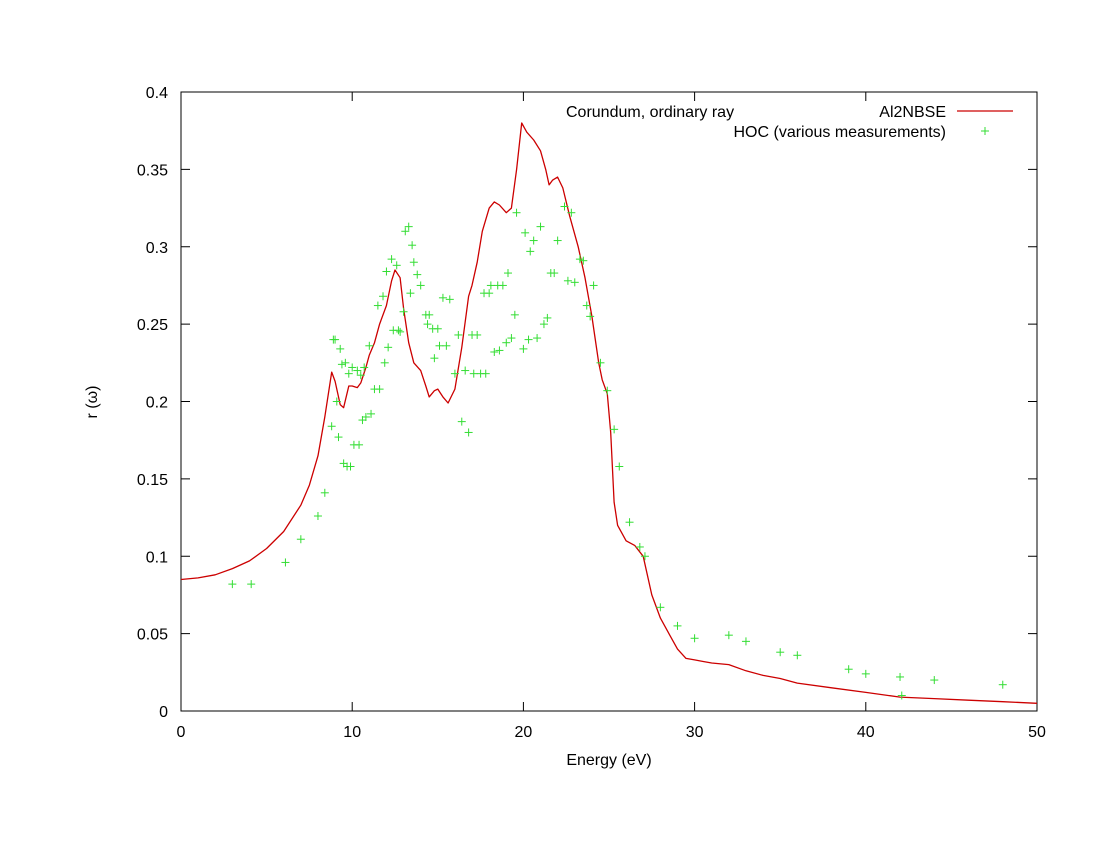 The image size is (1100, 850). What do you see at coordinates (157, 248) in the screenshot?
I see `y-tick-label: 0.3` at bounding box center [157, 248].